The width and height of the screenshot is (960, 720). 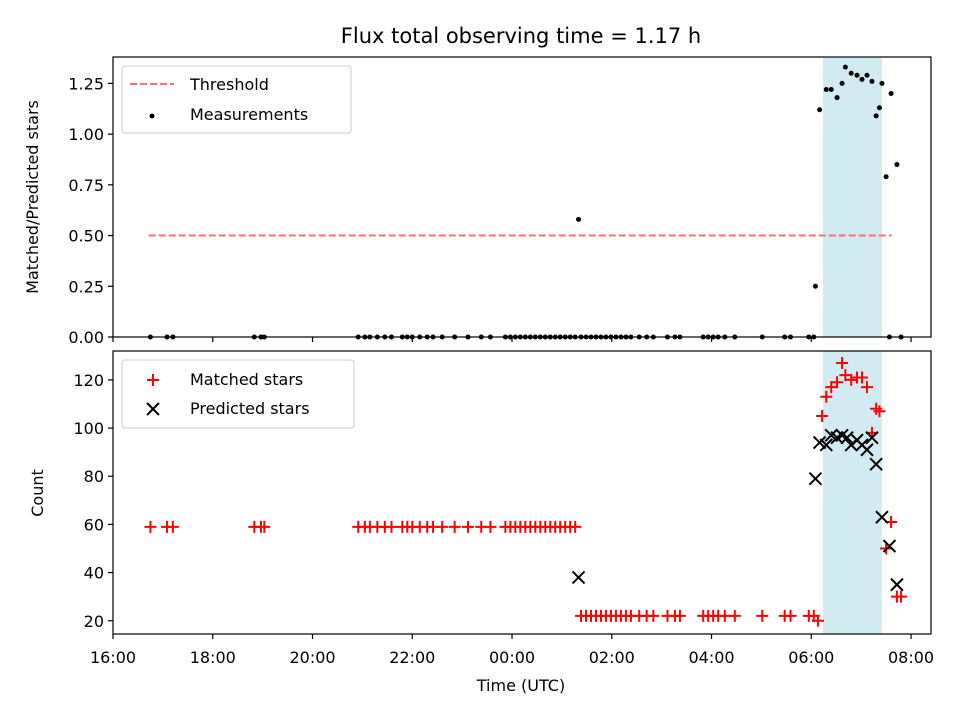 What do you see at coordinates (86, 185) in the screenshot?
I see `top-ytick-label: 0.75` at bounding box center [86, 185].